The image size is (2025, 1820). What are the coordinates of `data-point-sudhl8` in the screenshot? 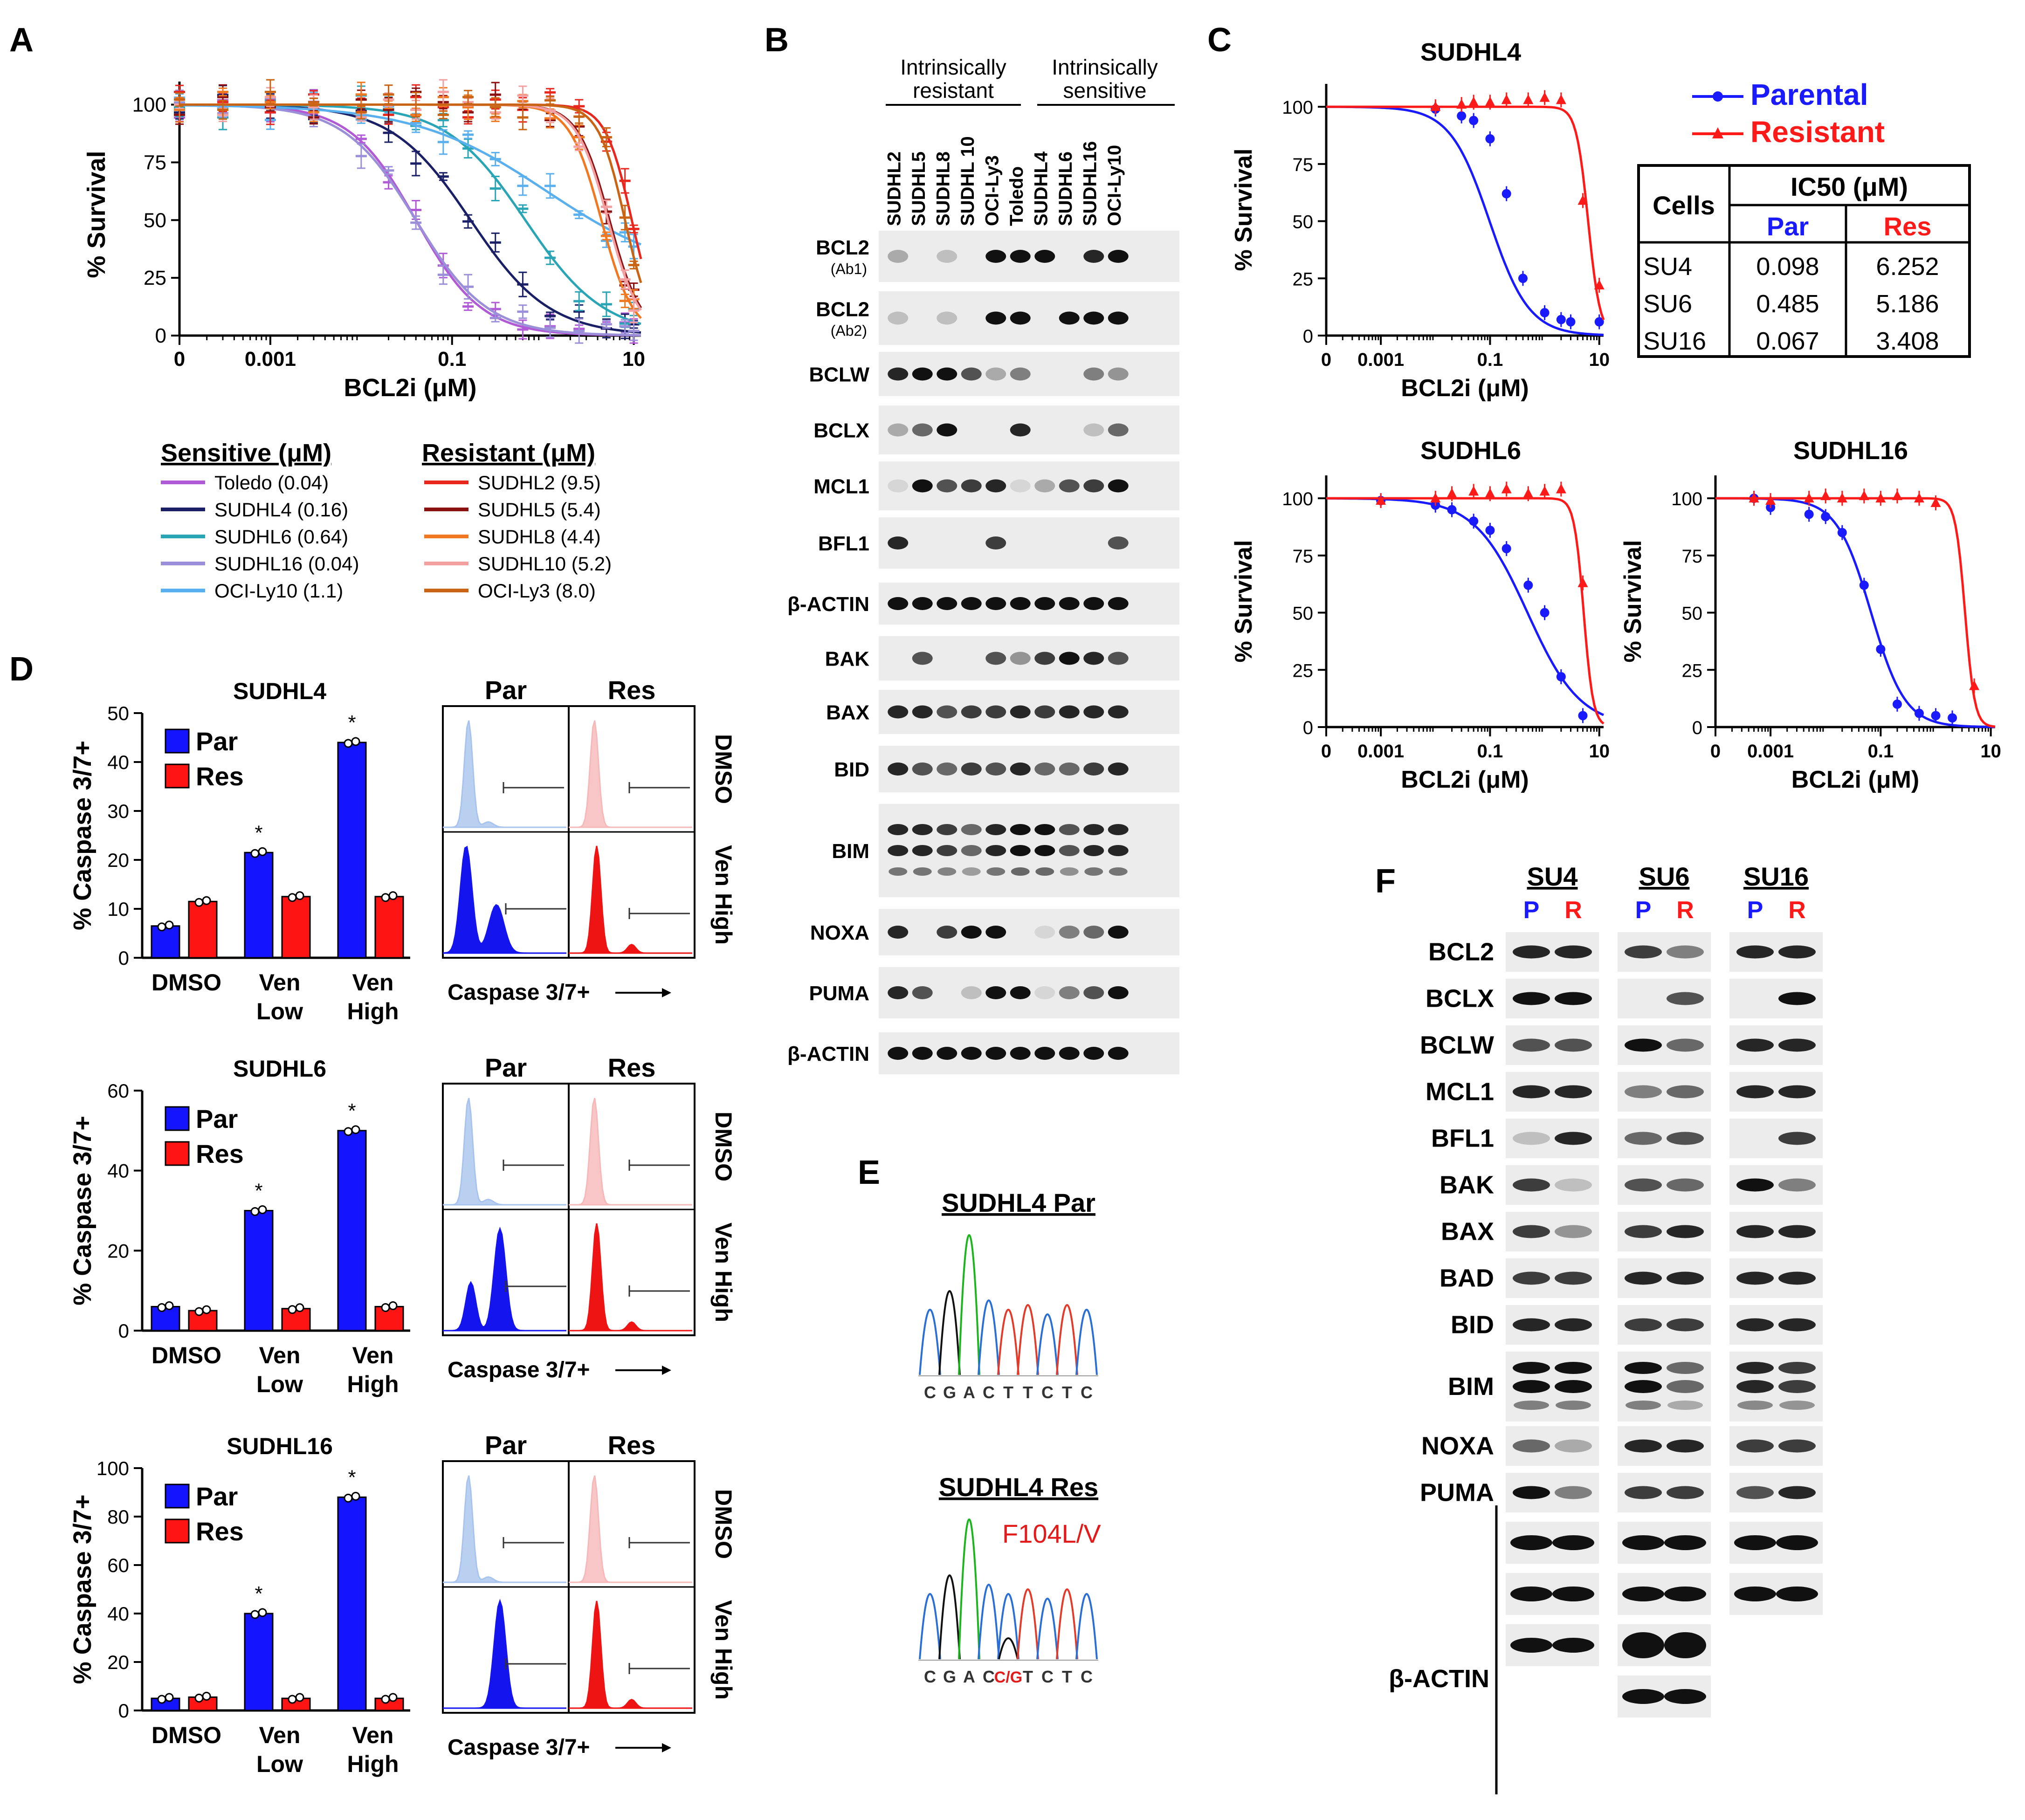 It's located at (625, 301).